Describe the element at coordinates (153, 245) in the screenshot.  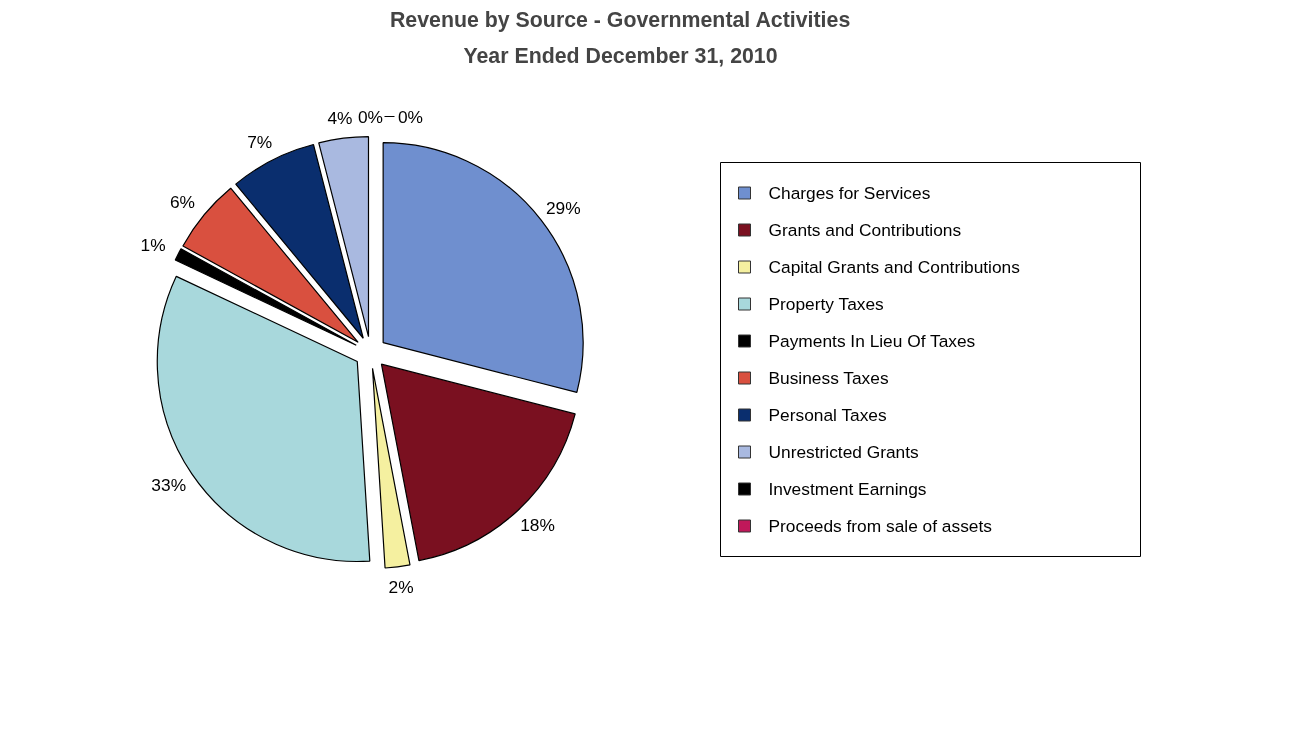
I see `data-label: 1%` at that location.